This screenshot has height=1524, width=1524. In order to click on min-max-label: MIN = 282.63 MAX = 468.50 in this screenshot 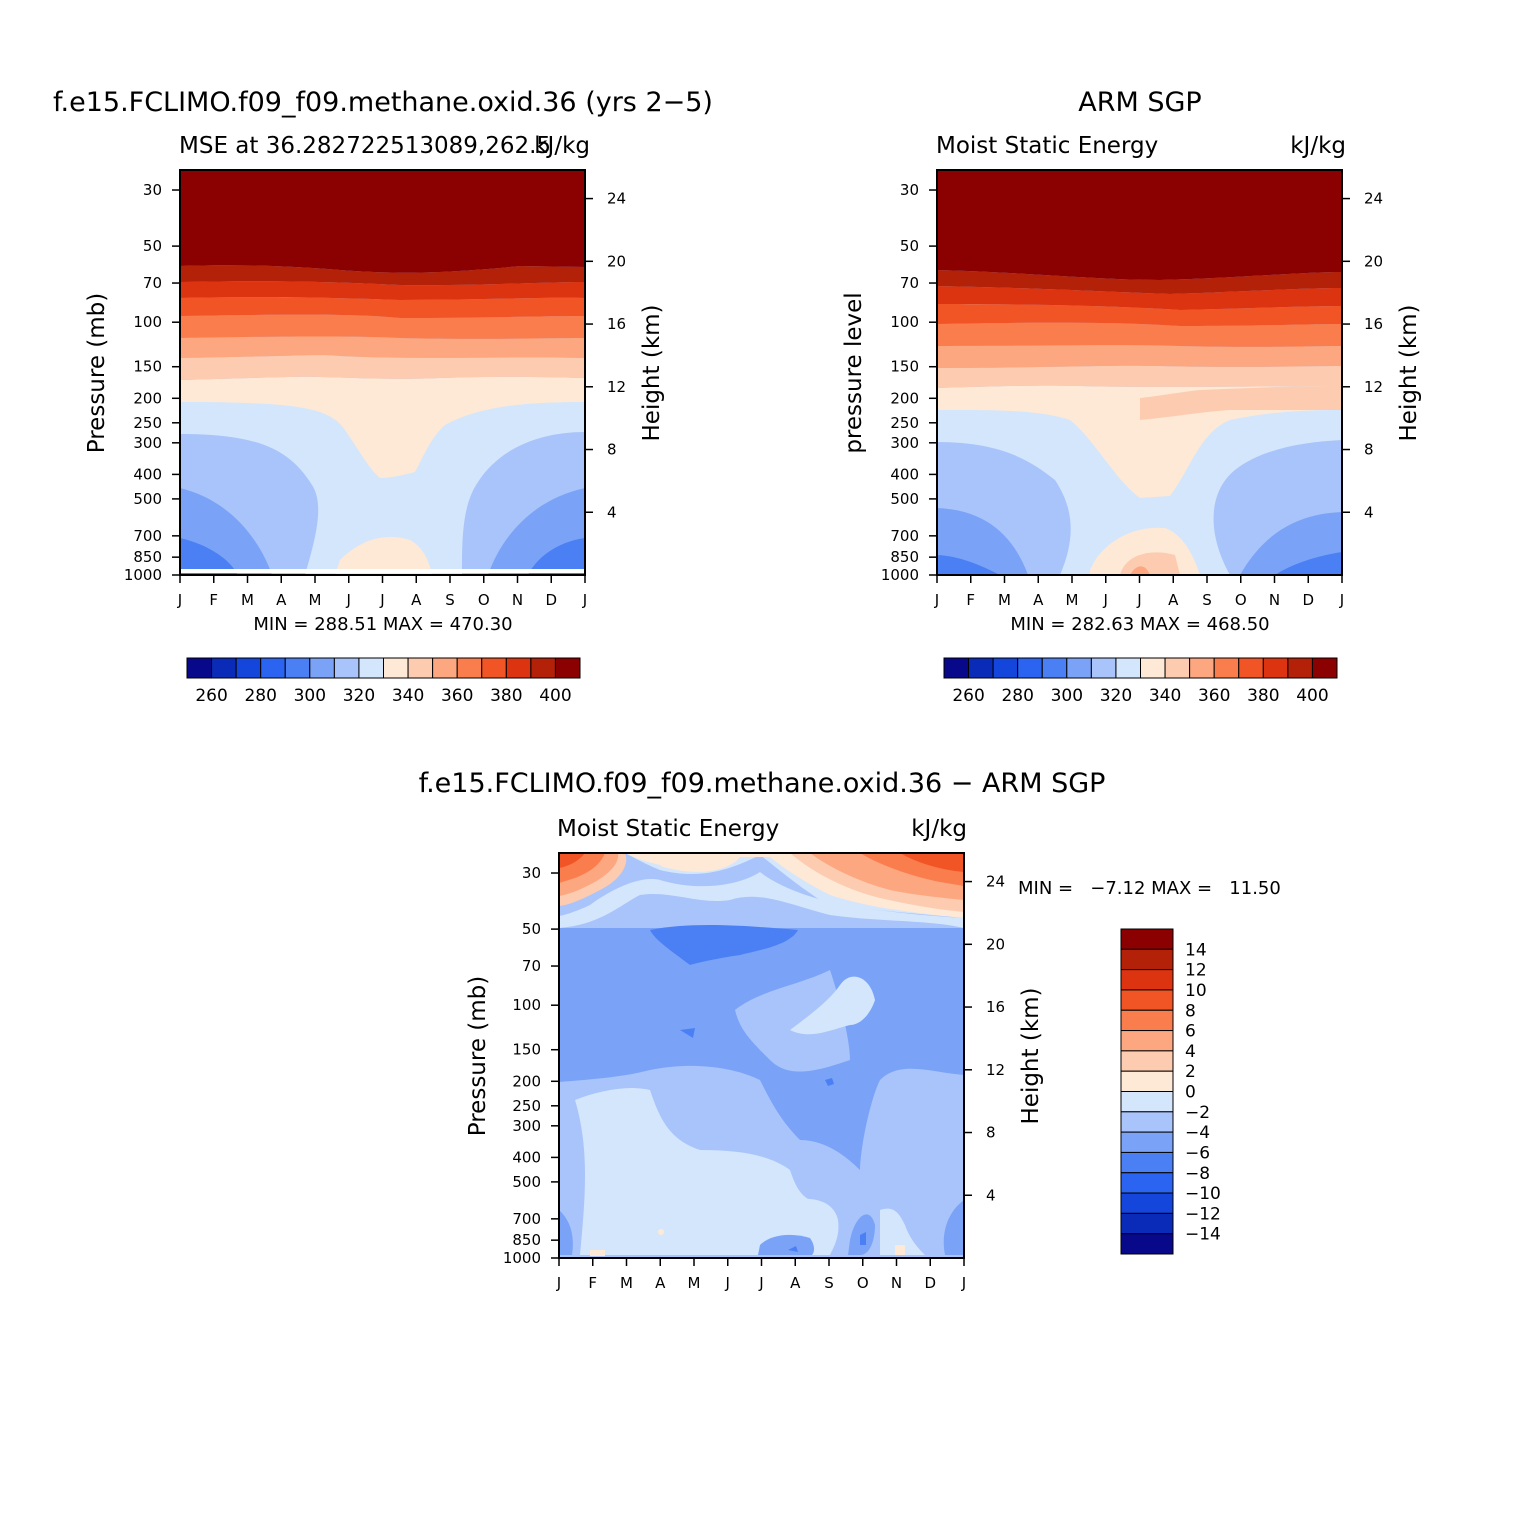, I will do `click(1139, 624)`.